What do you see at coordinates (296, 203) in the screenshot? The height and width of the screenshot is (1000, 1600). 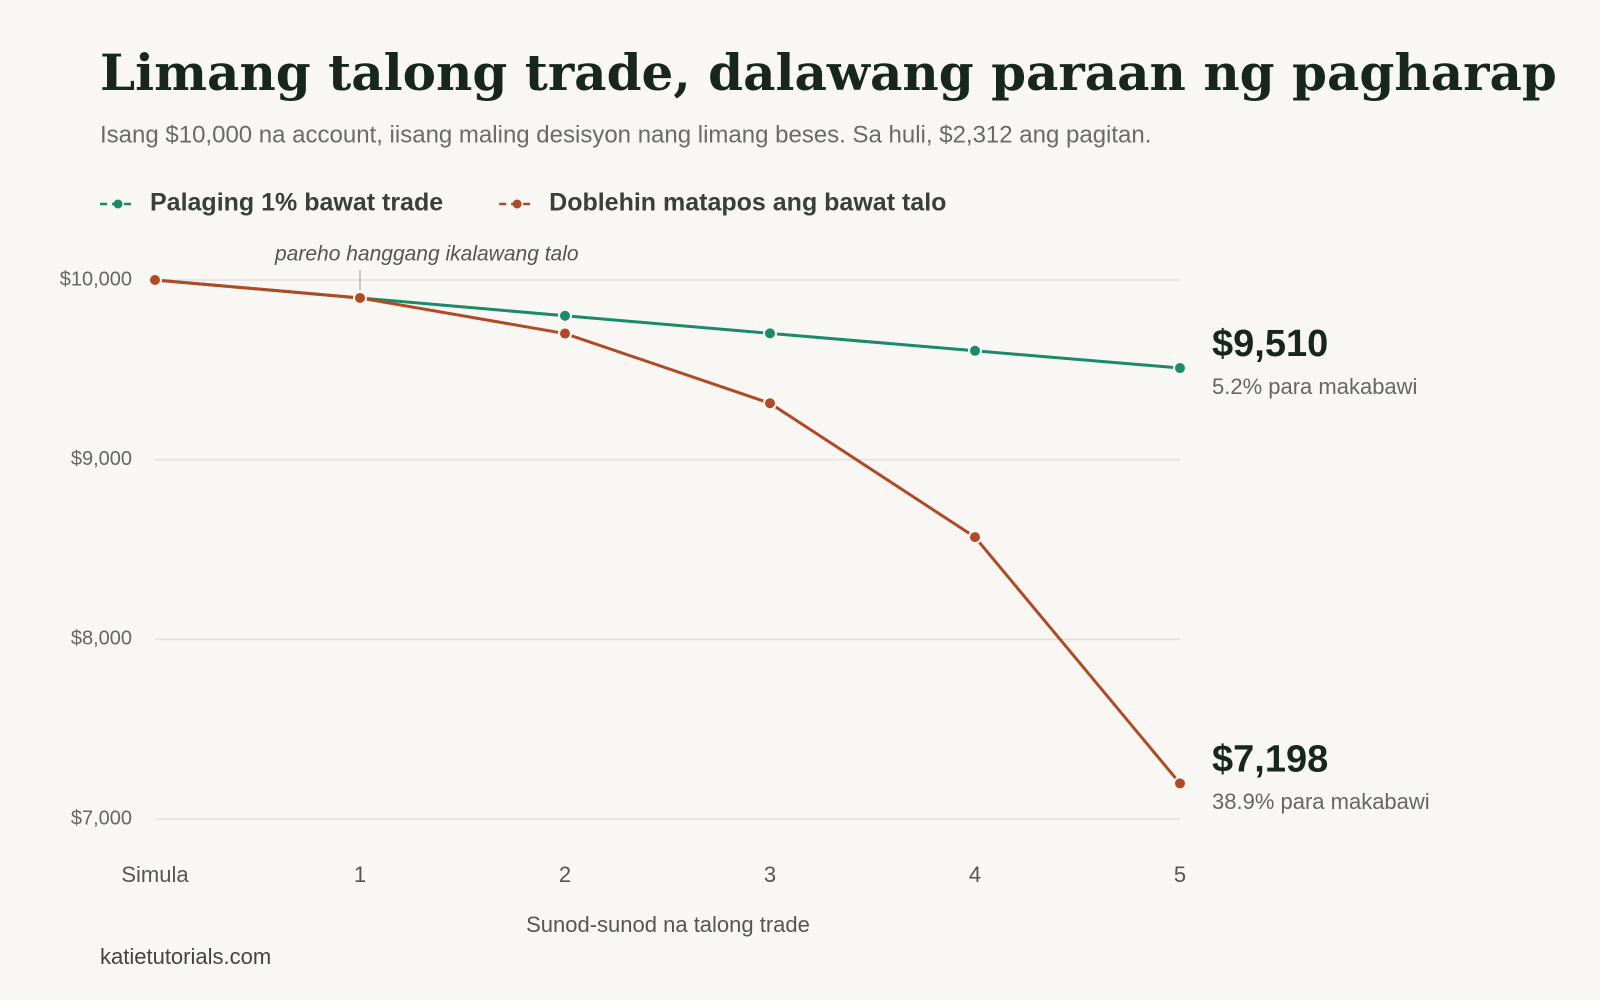 I see `legend-label: Palaging 1% bawat trade` at bounding box center [296, 203].